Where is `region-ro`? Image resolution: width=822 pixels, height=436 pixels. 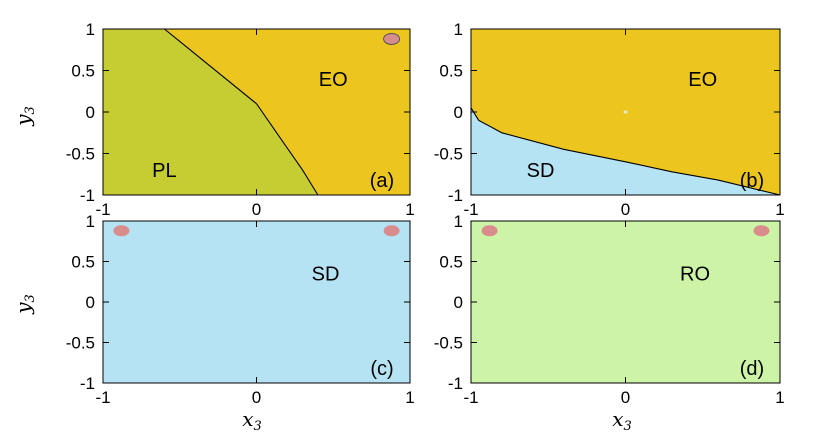 region-ro is located at coordinates (625, 302).